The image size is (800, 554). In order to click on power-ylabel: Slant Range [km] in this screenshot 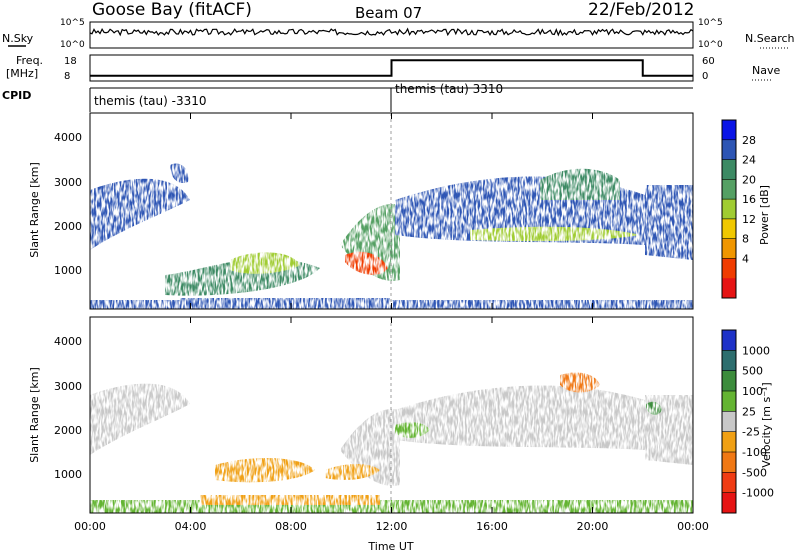, I will do `click(34, 210)`.